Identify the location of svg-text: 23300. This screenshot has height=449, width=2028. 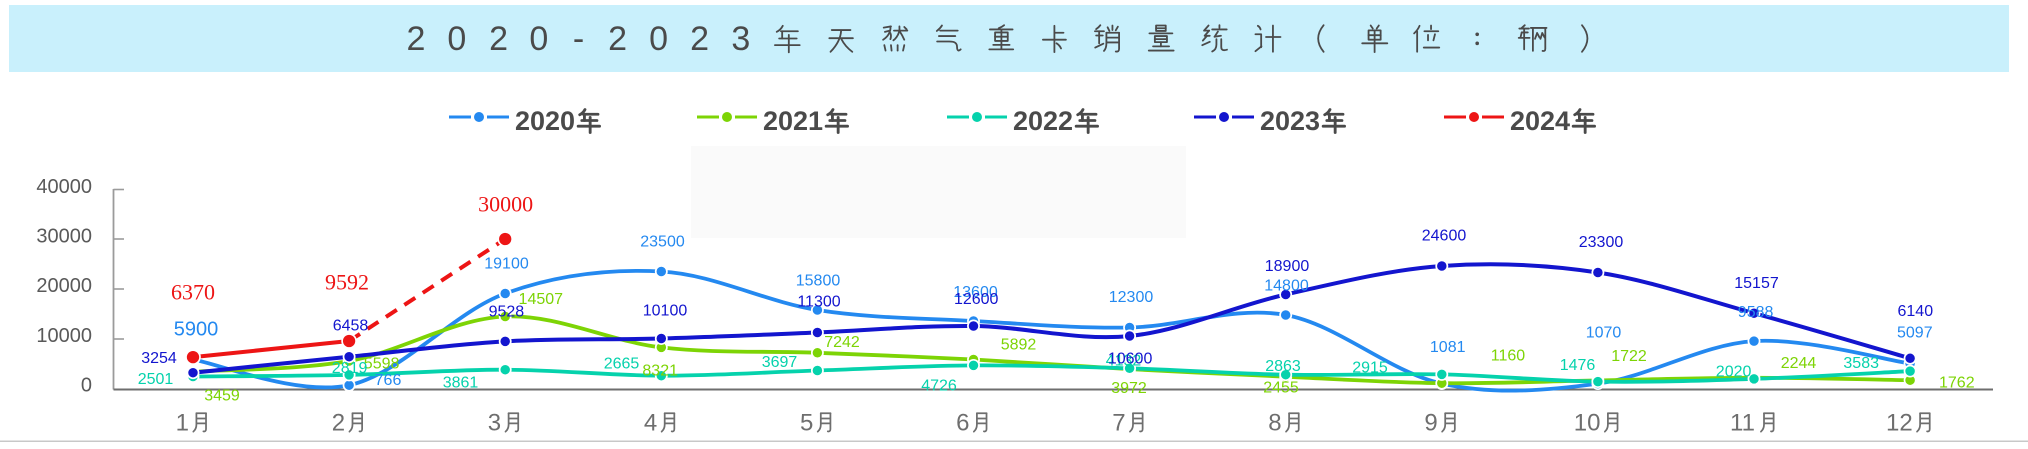
(1601, 242).